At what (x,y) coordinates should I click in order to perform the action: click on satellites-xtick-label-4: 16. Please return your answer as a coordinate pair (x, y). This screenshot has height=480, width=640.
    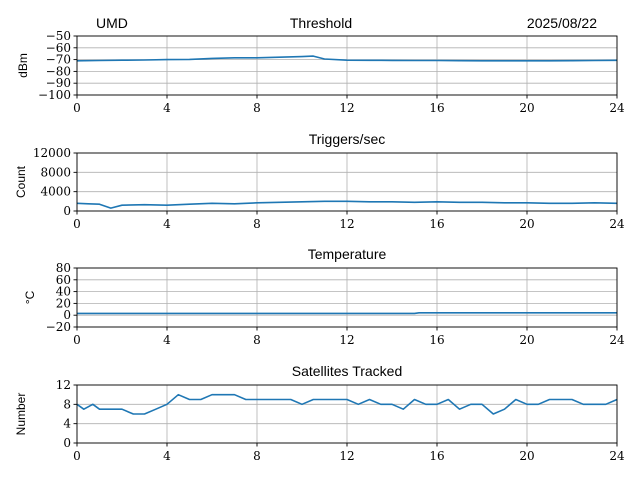
    Looking at the image, I should click on (436, 456).